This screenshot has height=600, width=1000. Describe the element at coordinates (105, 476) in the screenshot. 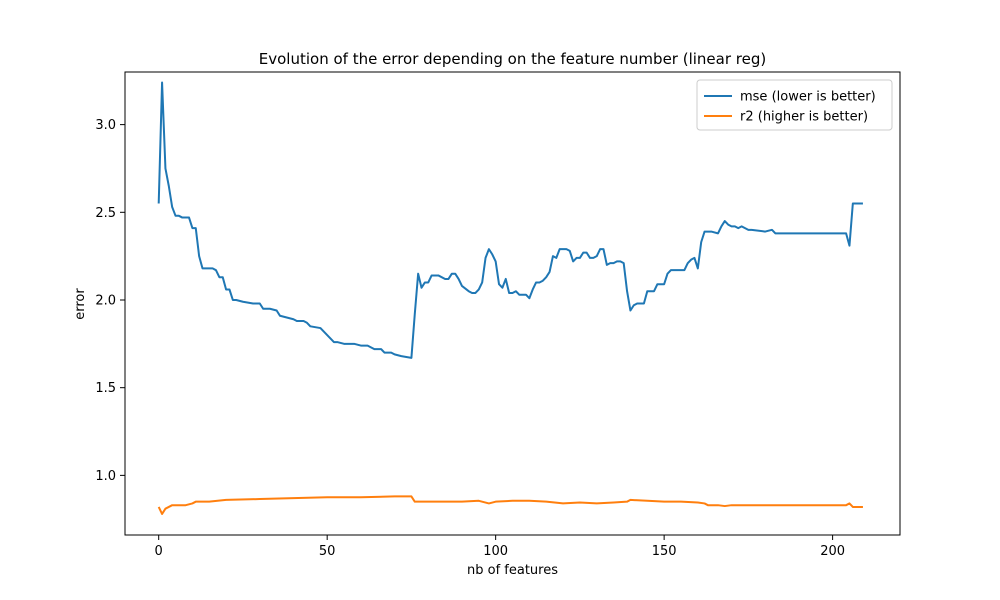

I see `y-tick-label: 1.0` at that location.